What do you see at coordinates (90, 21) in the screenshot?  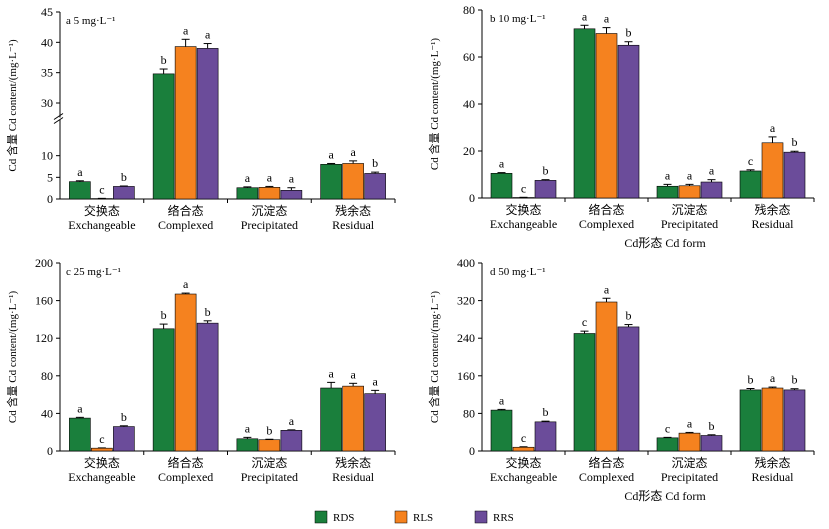 I see `panel-label: a 5 mg·L⁻¹` at bounding box center [90, 21].